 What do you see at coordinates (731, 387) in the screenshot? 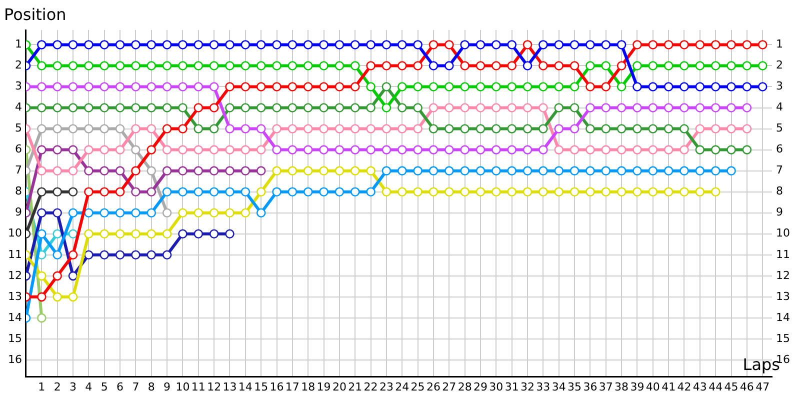
I see `x-tick-label: 45` at bounding box center [731, 387].